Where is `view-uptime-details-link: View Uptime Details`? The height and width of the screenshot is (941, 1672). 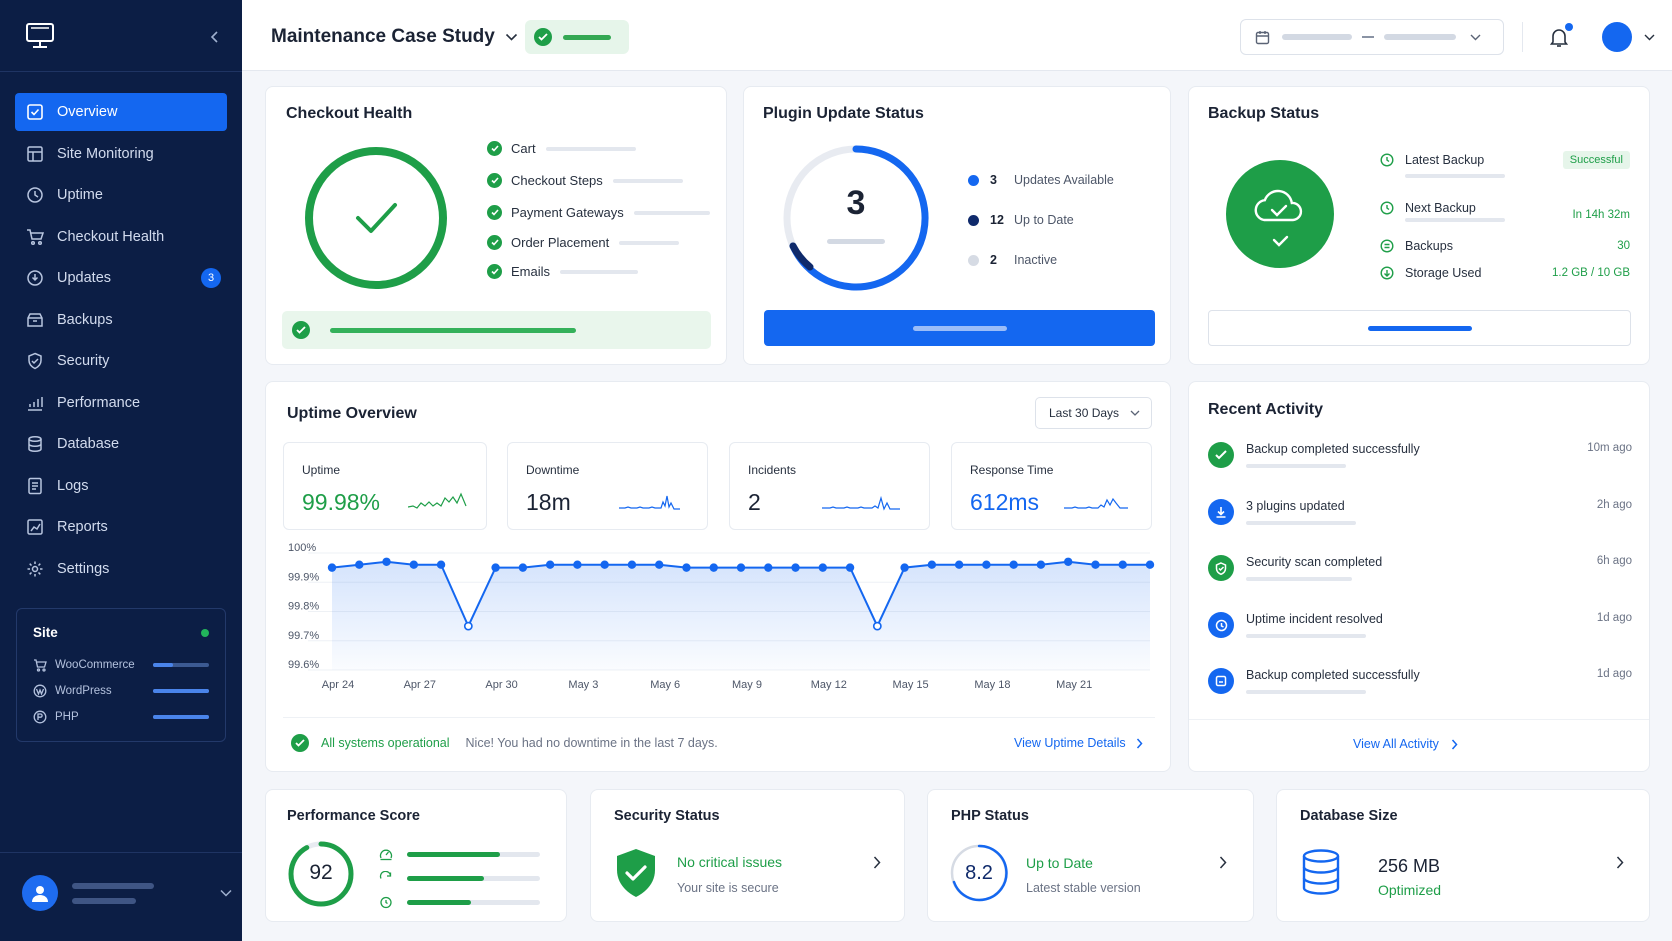
view-uptime-details-link: View Uptime Details is located at coordinates (1078, 743).